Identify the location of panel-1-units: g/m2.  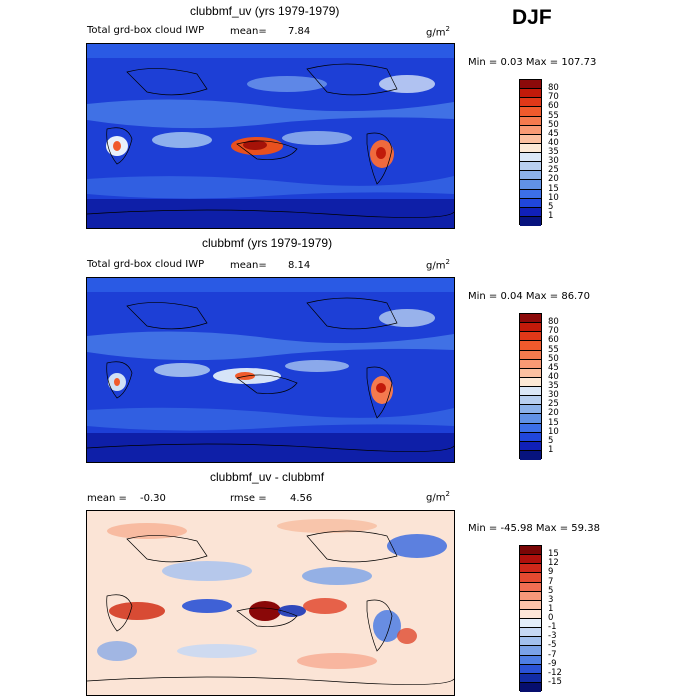
(438, 32).